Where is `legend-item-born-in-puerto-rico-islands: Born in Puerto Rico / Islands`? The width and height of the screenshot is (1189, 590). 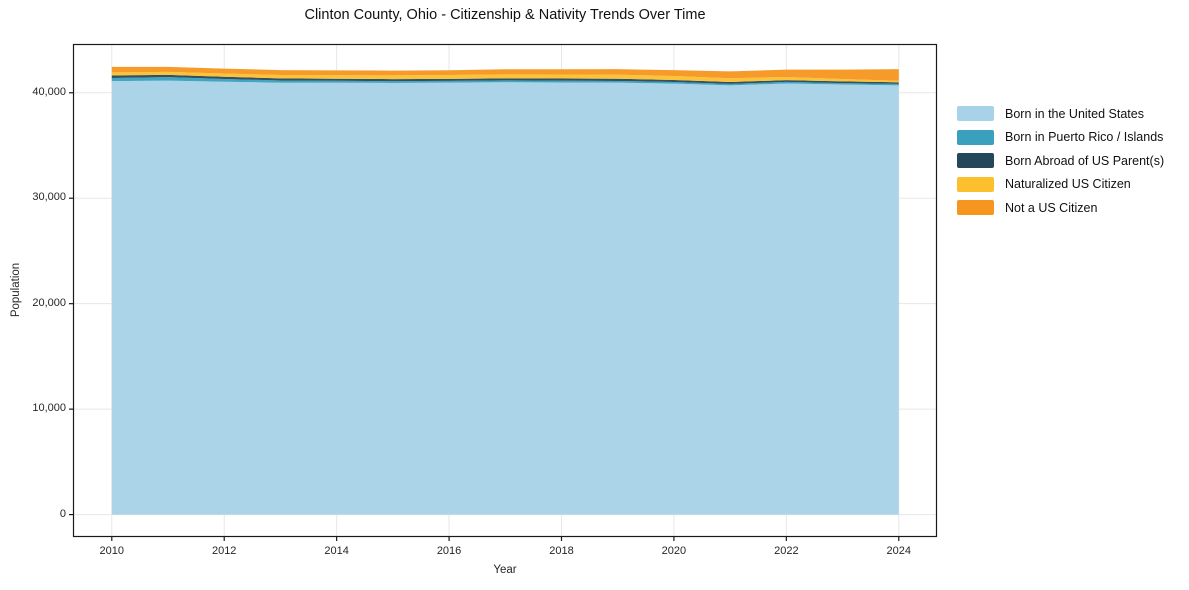 legend-item-born-in-puerto-rico-islands: Born in Puerto Rico / Islands is located at coordinates (1060, 137).